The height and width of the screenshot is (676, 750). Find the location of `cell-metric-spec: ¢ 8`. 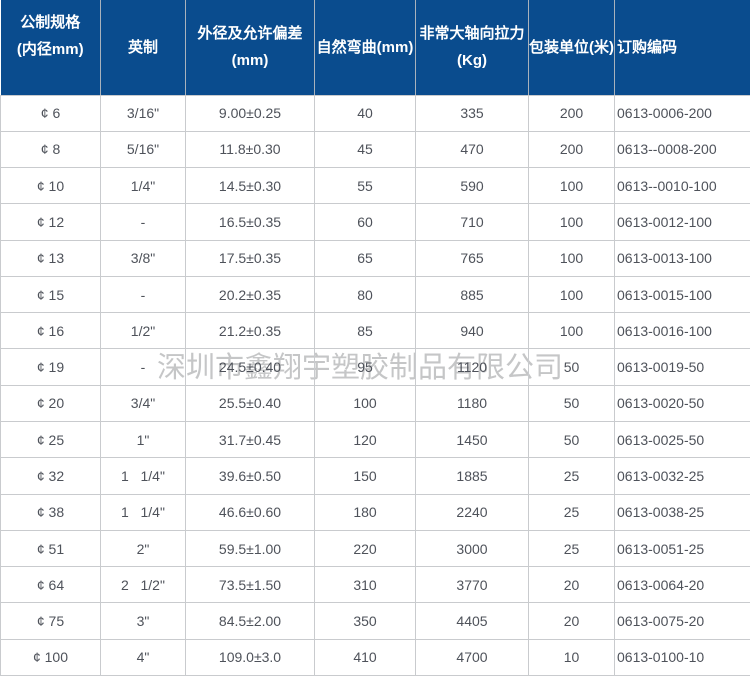

cell-metric-spec: ¢ 8 is located at coordinates (50, 149).